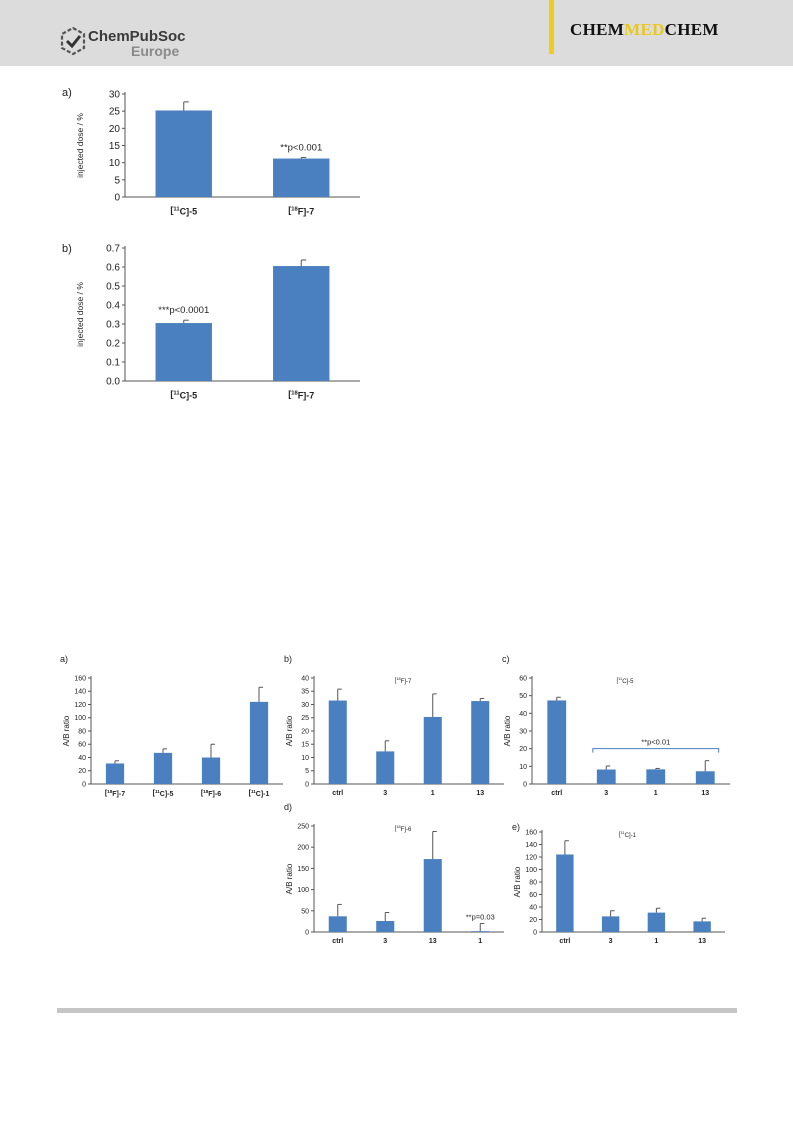 The image size is (793, 1121). Describe the element at coordinates (305, 745) in the screenshot. I see `y-tick-label: 15` at that location.